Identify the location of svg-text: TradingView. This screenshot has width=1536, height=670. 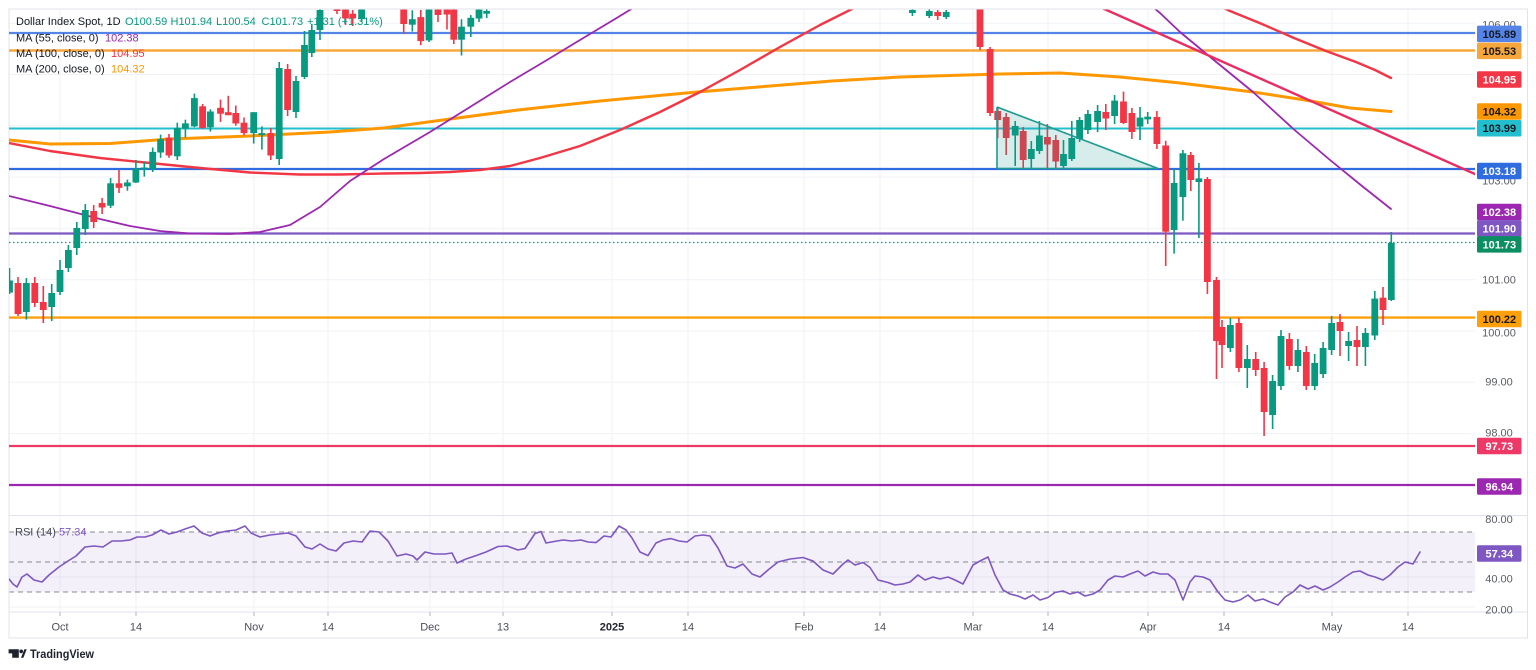
(62, 654).